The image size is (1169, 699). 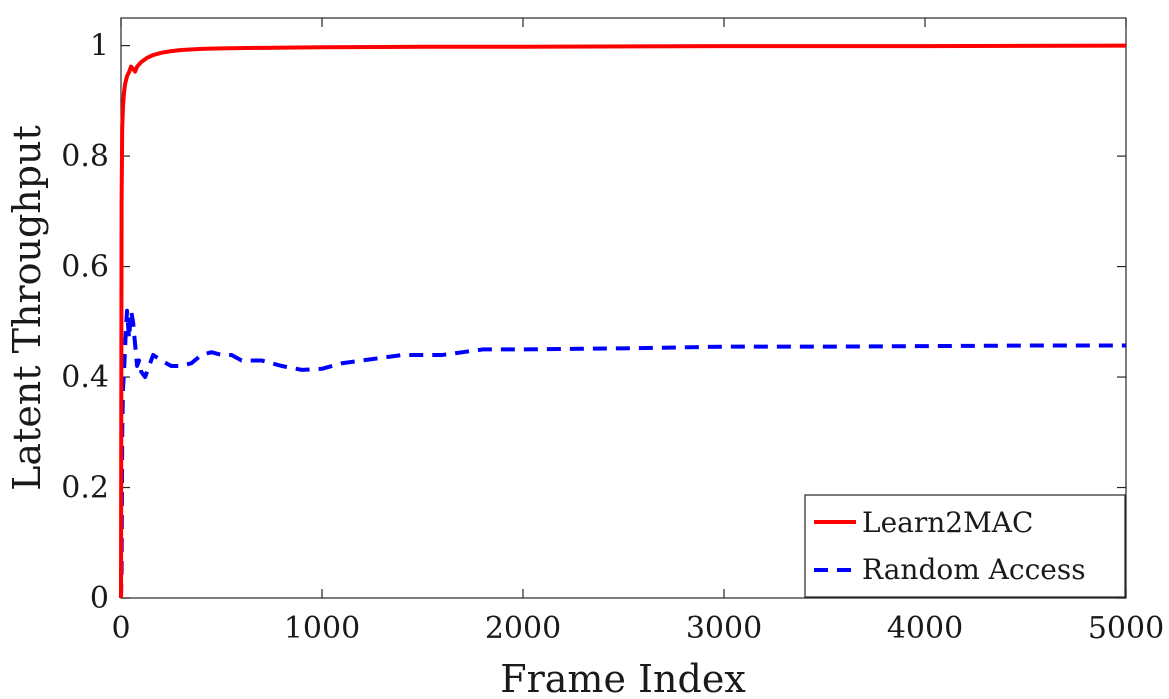 What do you see at coordinates (974, 569) in the screenshot?
I see `legend-label-random-access: Random Access` at bounding box center [974, 569].